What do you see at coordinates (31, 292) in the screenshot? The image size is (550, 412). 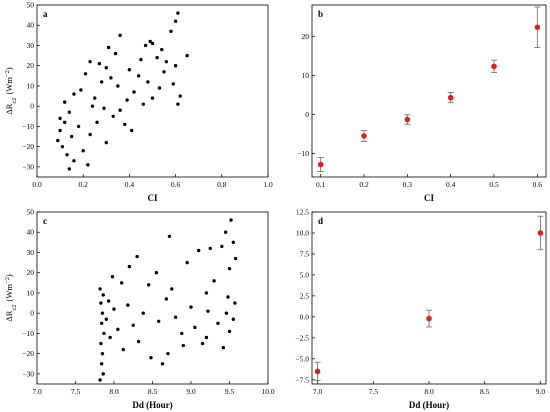 I see `y-tick-label: 10` at bounding box center [31, 292].